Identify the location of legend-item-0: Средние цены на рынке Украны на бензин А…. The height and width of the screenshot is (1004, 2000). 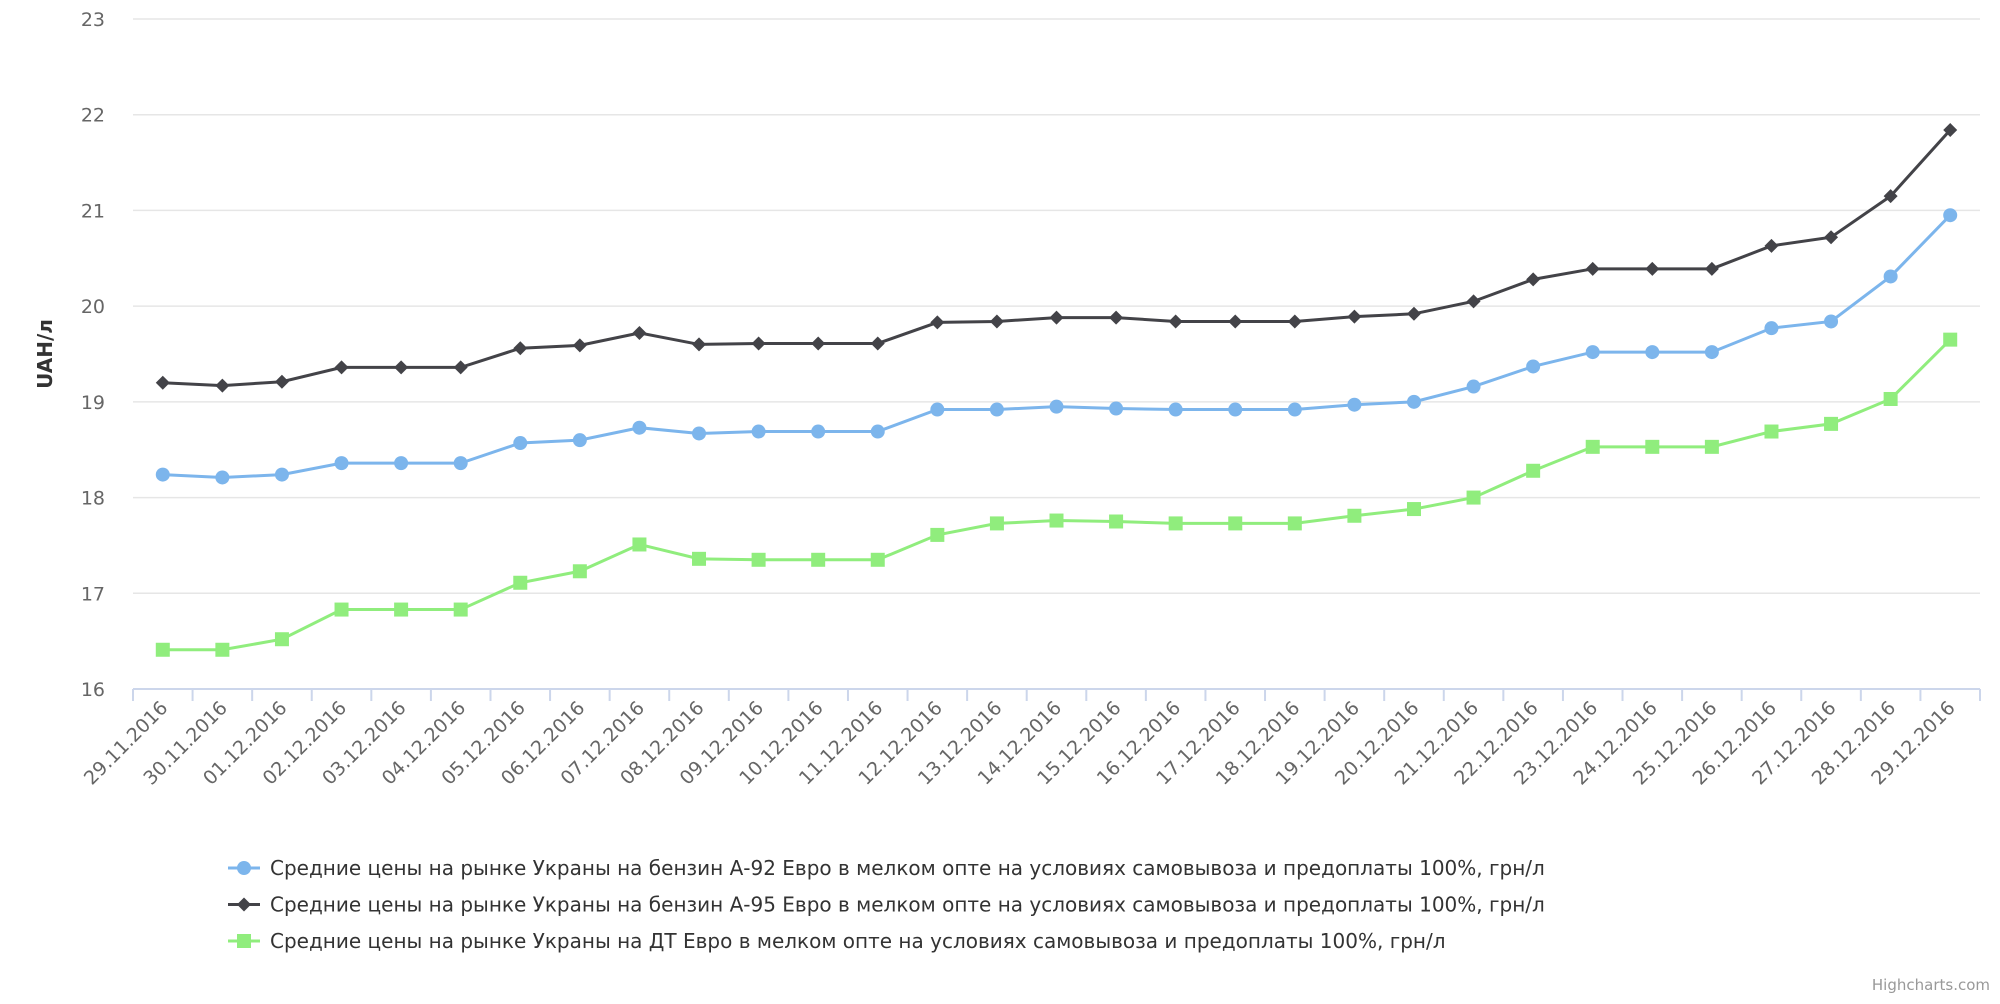
(886, 868).